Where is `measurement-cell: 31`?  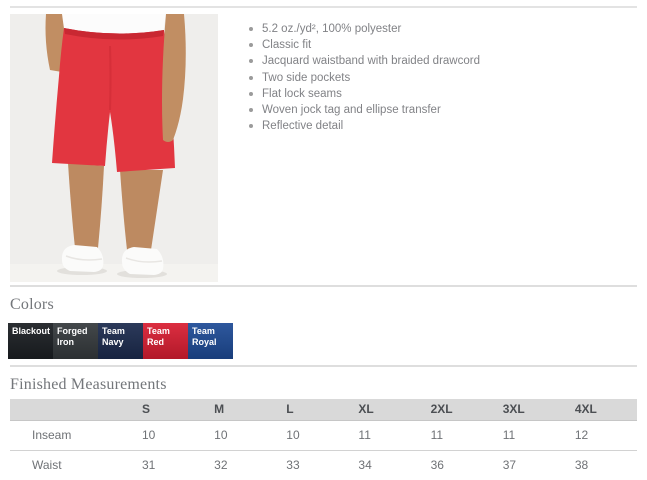
measurement-cell: 31 is located at coordinates (168, 464).